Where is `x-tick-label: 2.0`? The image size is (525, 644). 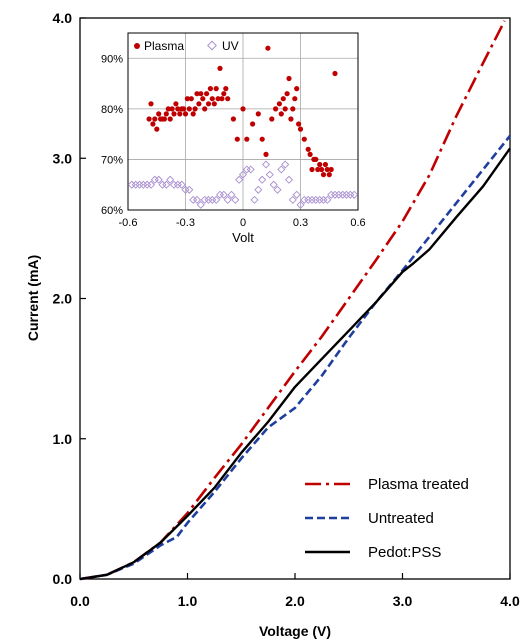
x-tick-label: 2.0 is located at coordinates (295, 601).